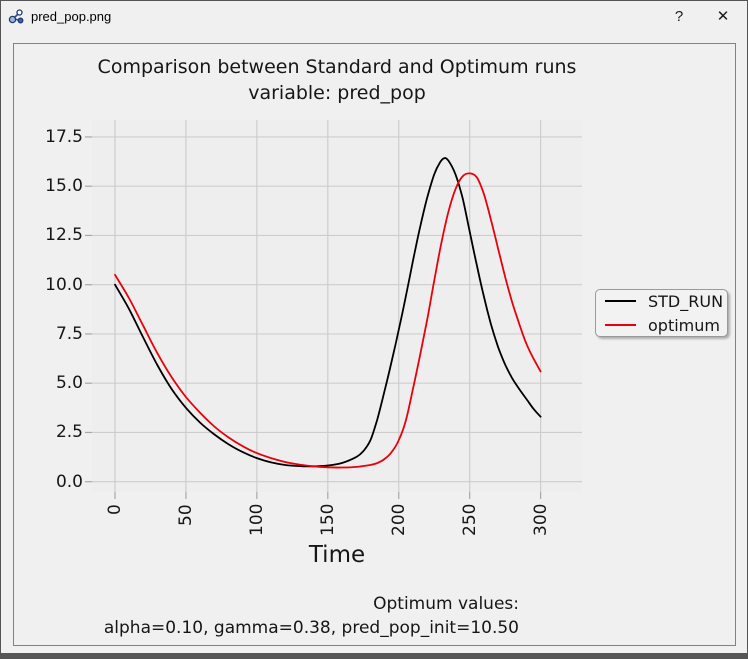 This screenshot has width=748, height=659. I want to click on x-tick-label-150: 150, so click(327, 519).